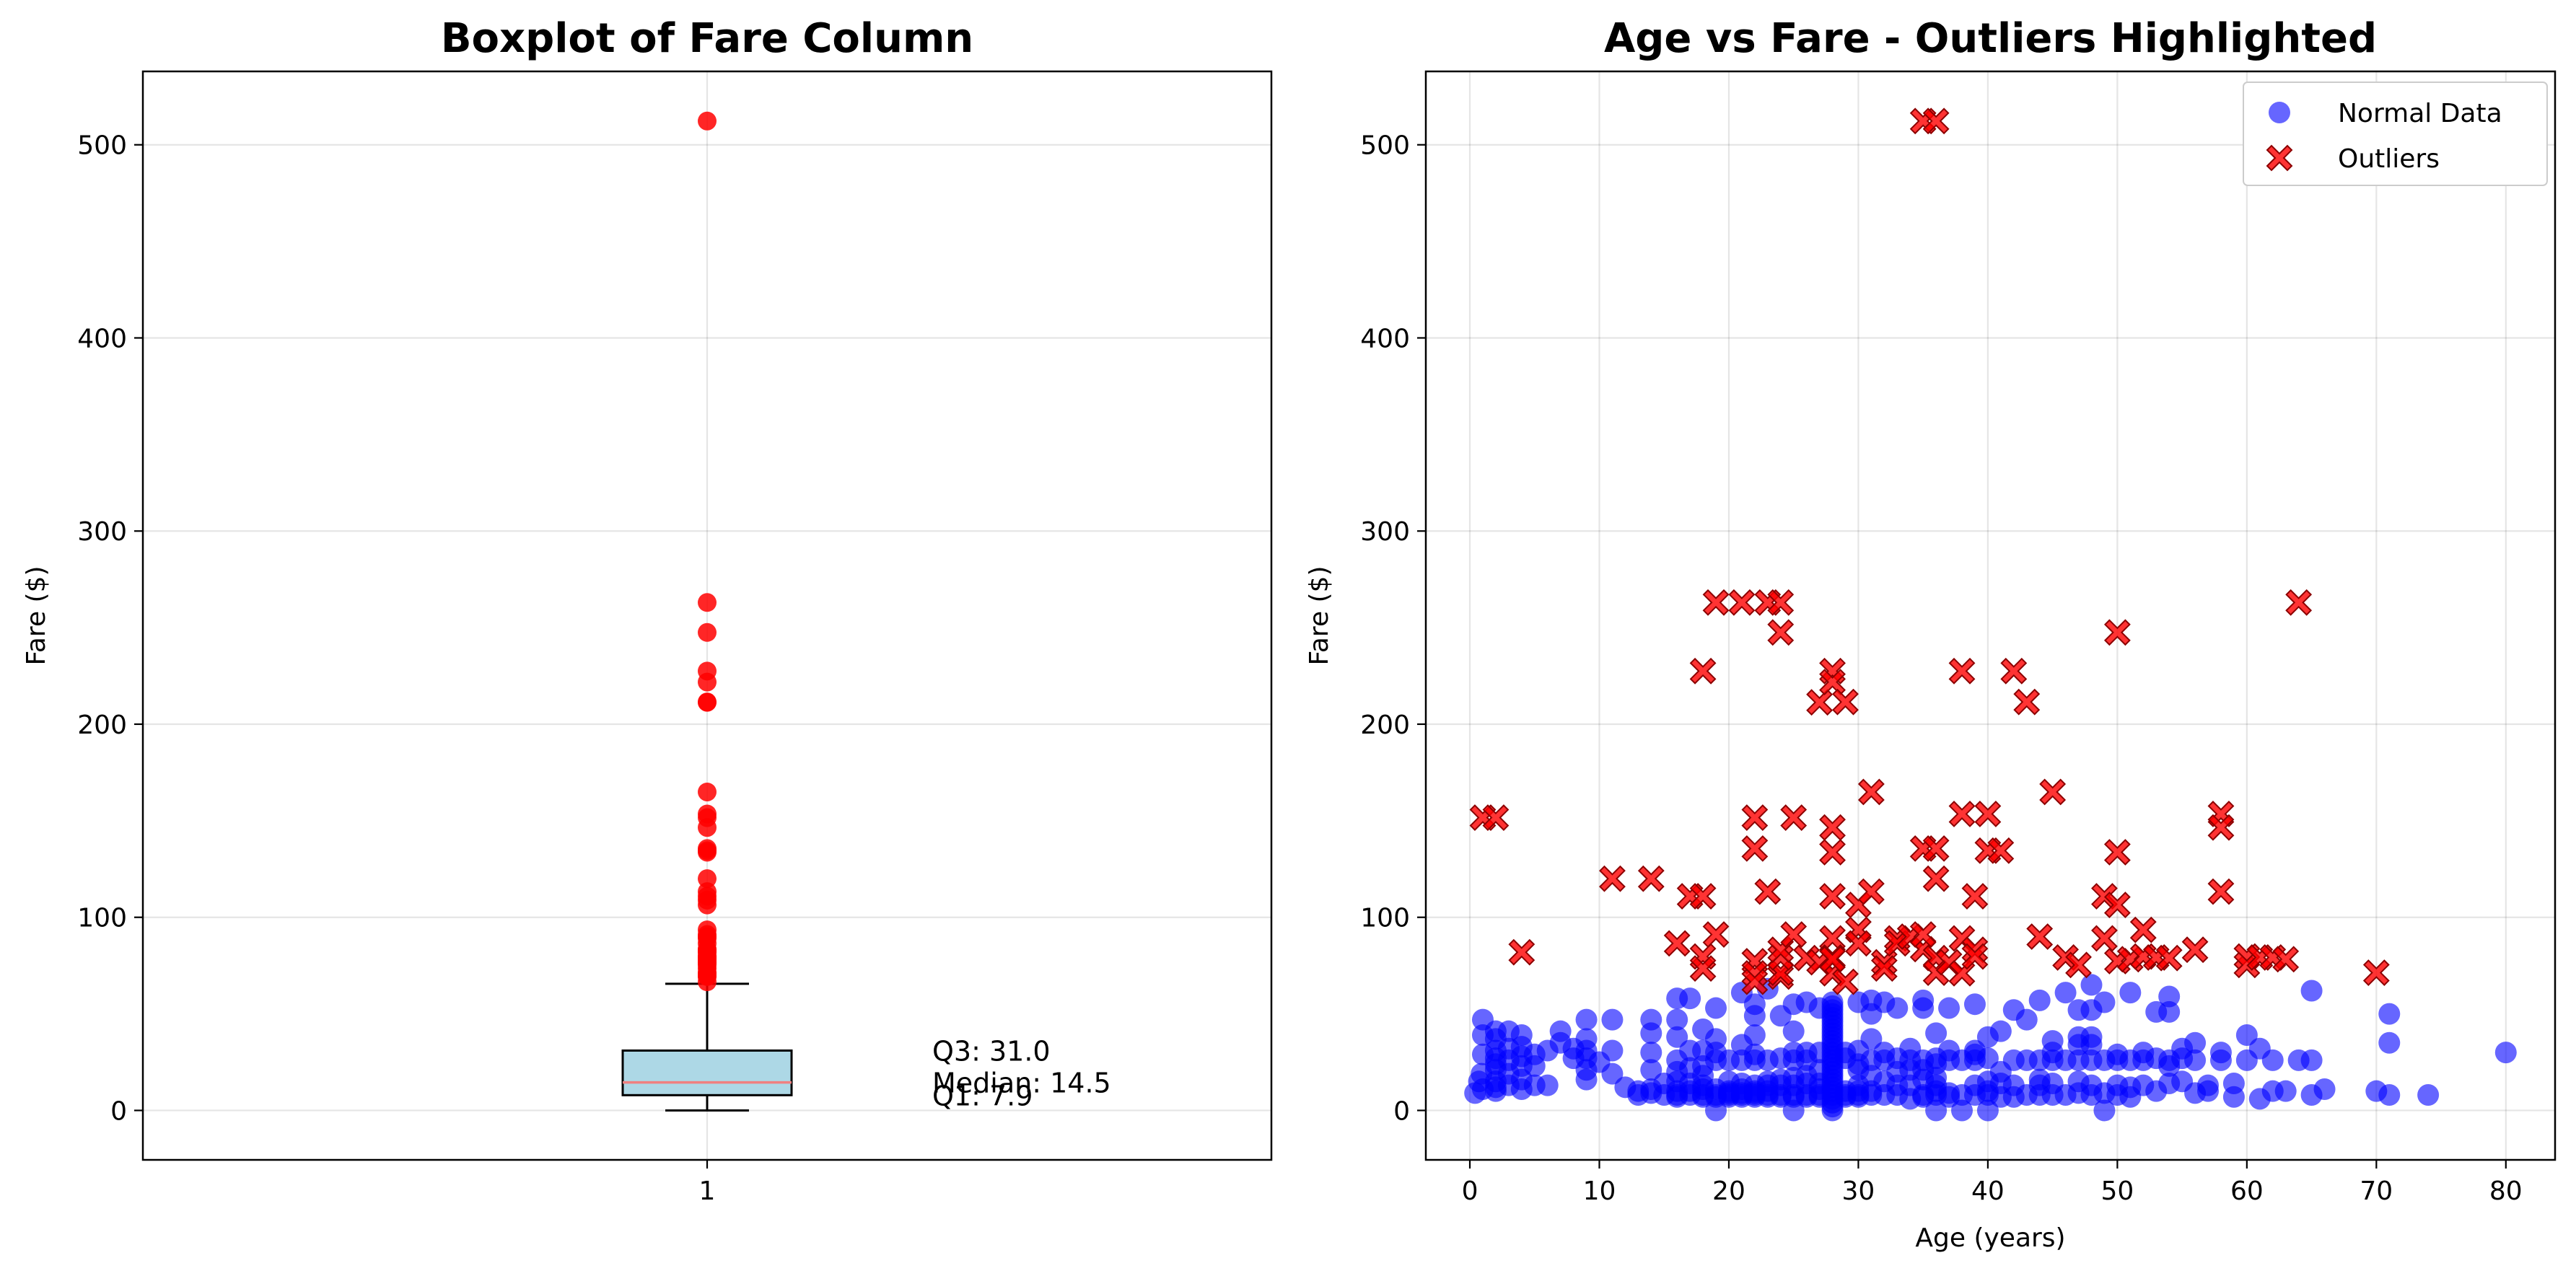 Image resolution: width=2576 pixels, height=1276 pixels. I want to click on y-tick-label: 500, so click(102, 146).